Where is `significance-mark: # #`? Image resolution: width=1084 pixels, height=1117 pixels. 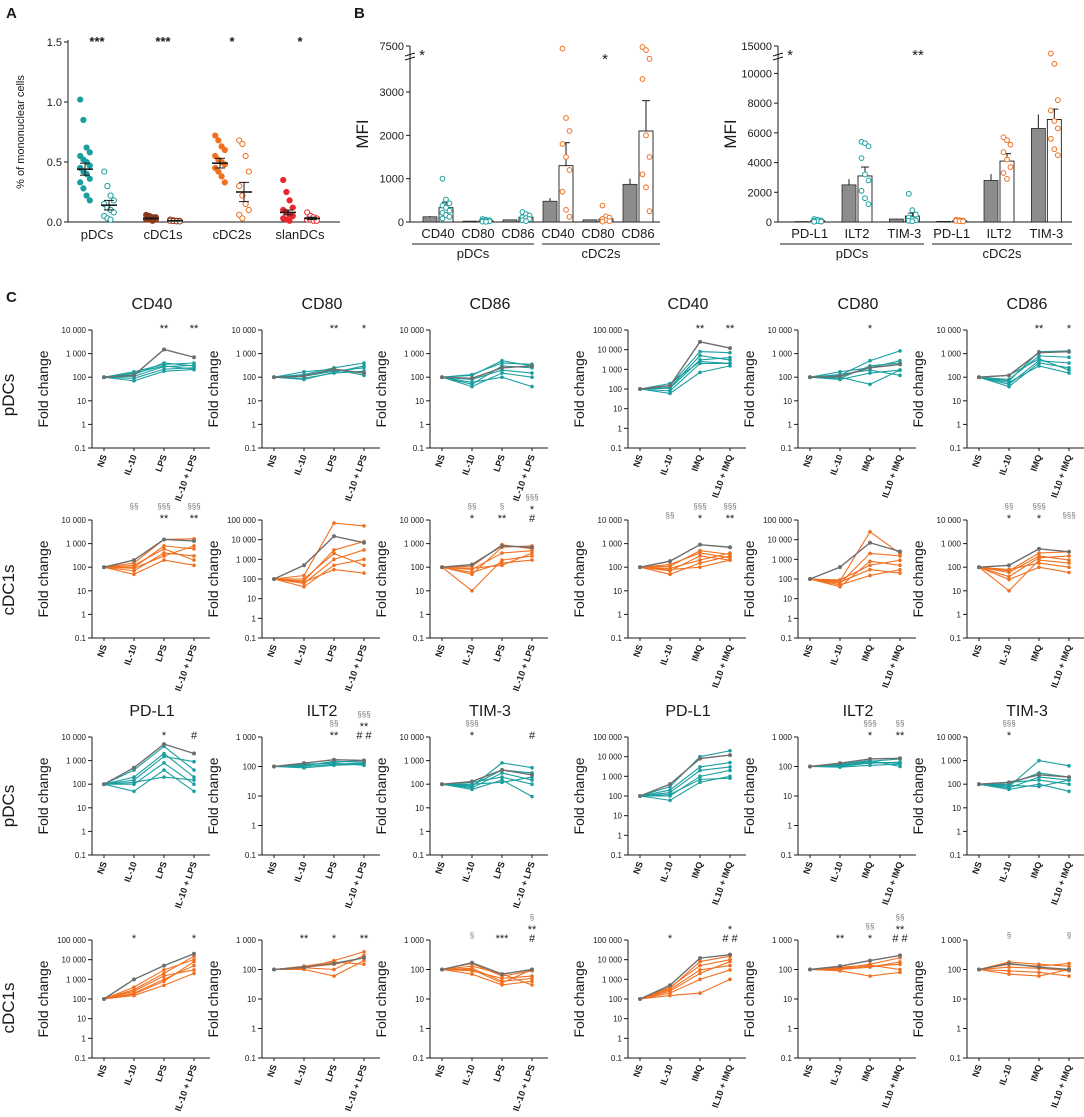
significance-mark: # # is located at coordinates (364, 736).